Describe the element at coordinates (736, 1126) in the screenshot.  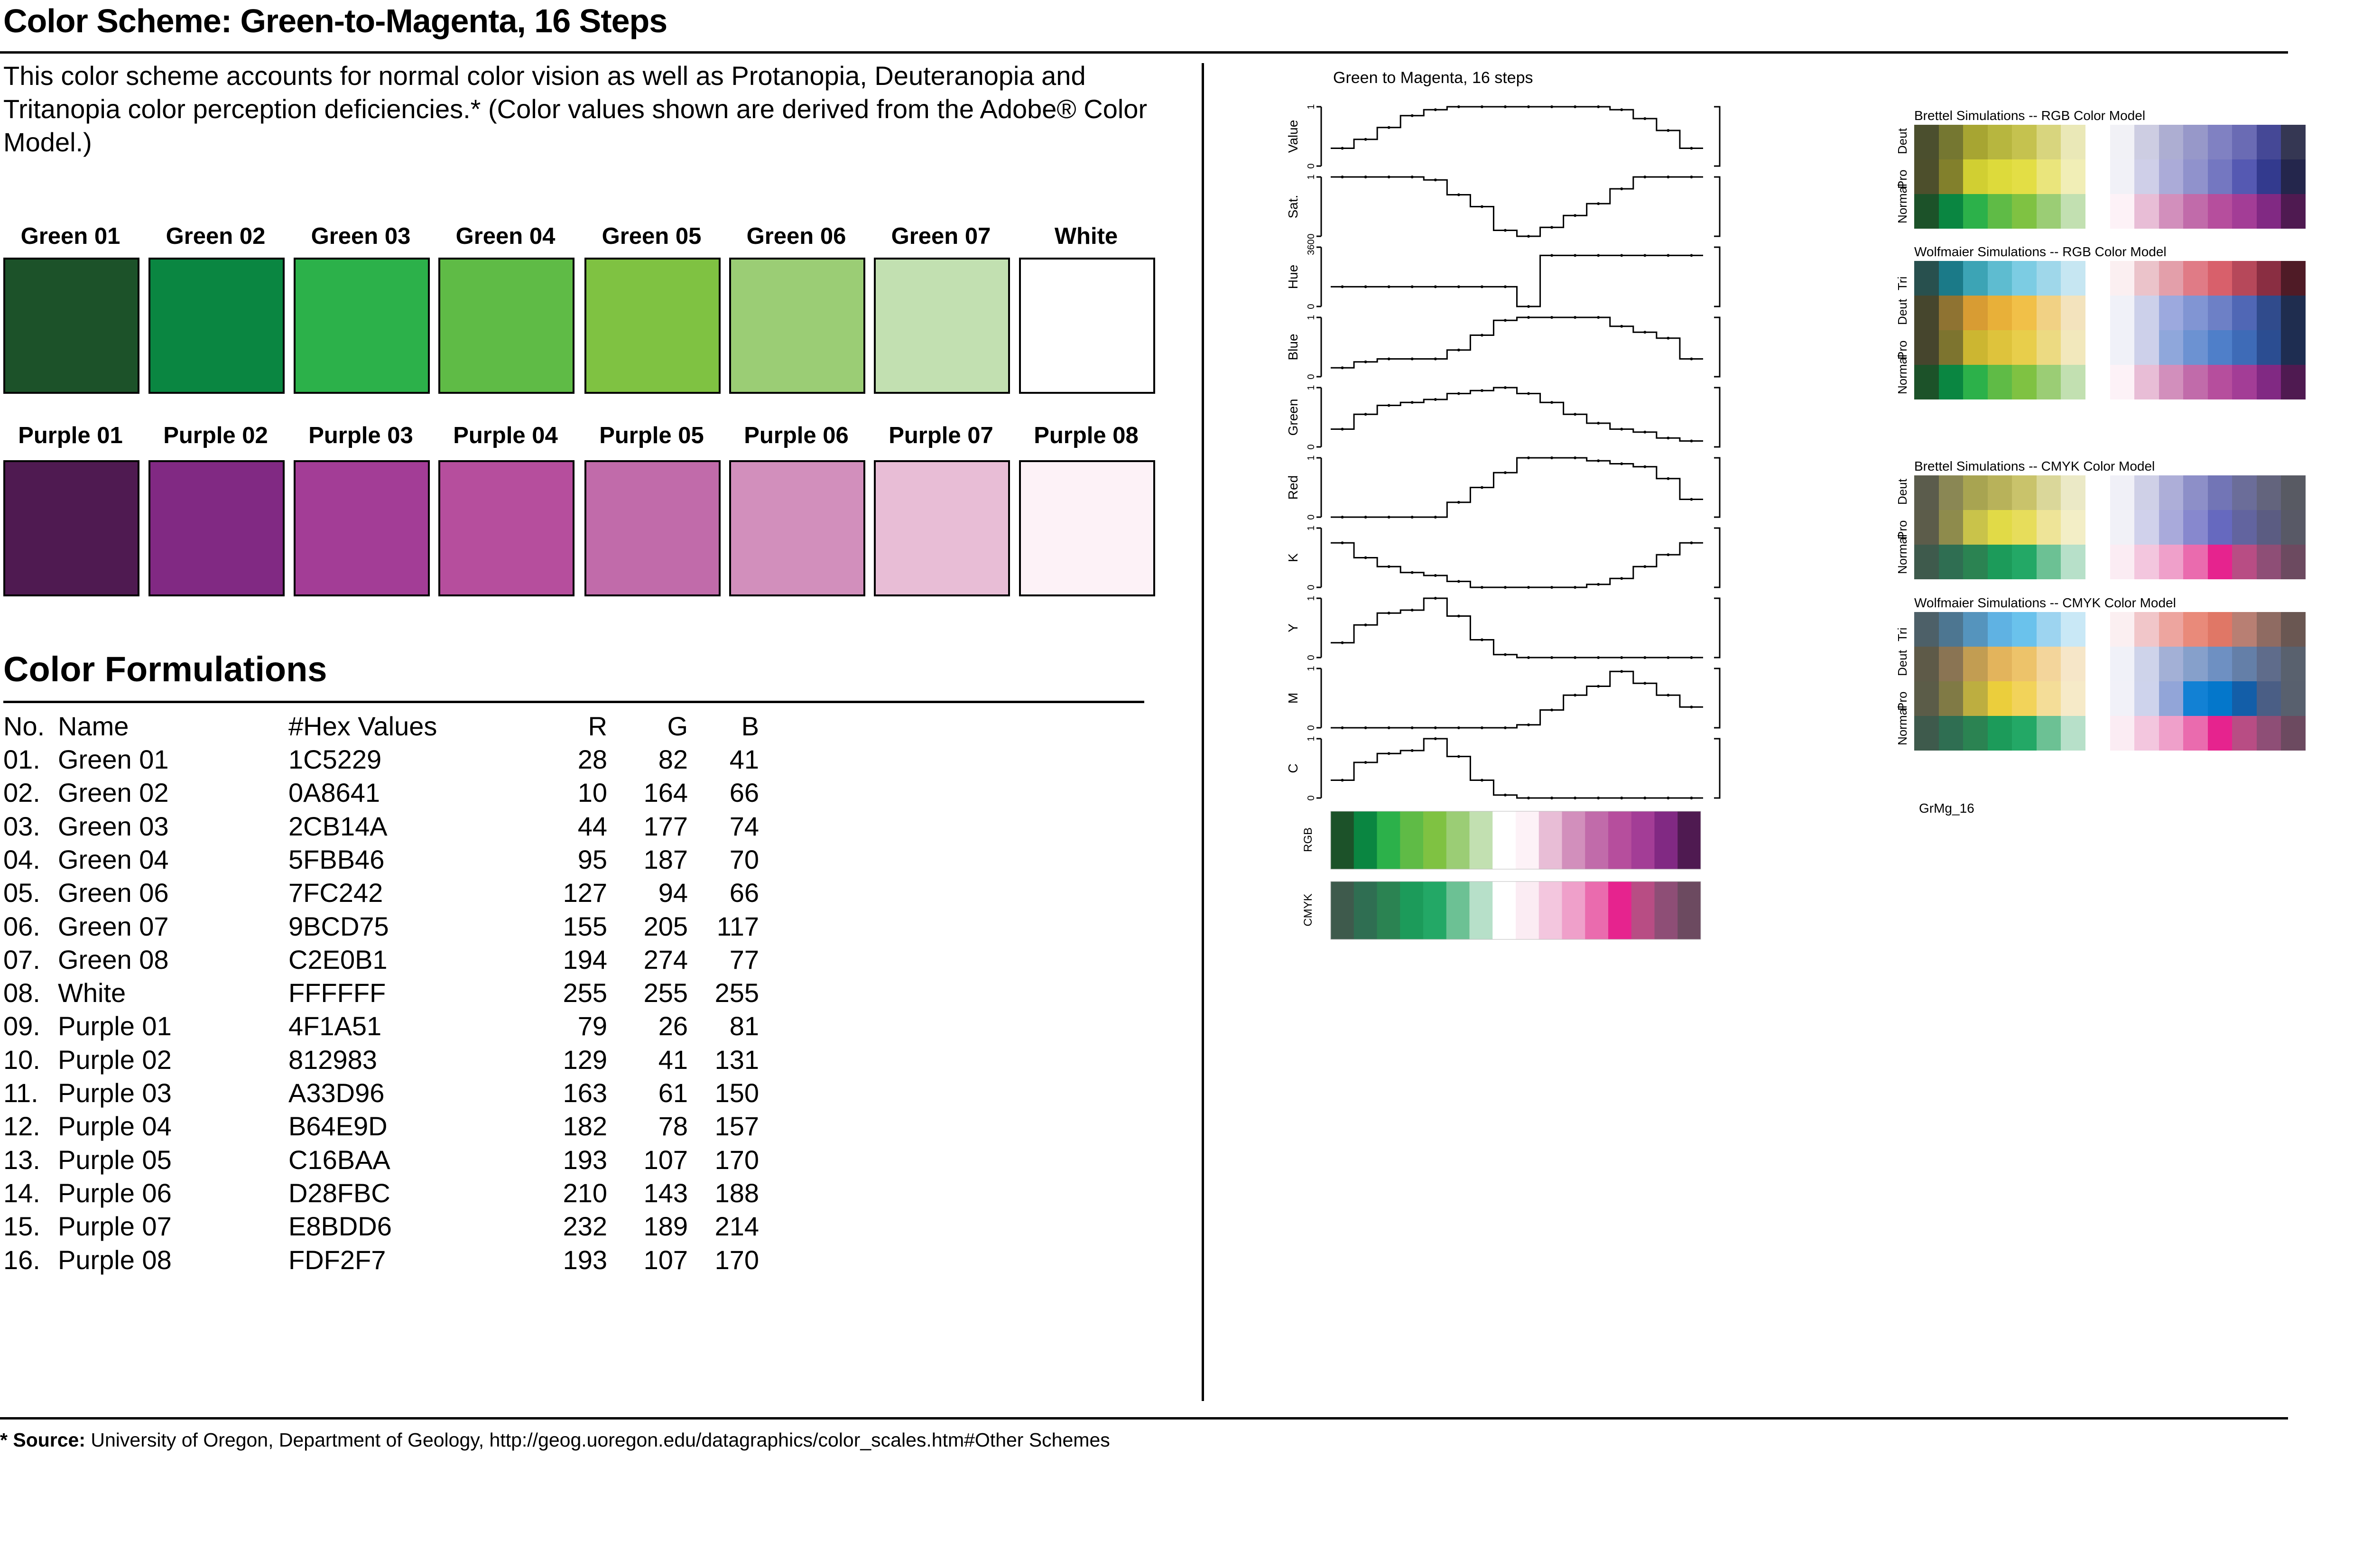
I see `cell-b: 157` at that location.